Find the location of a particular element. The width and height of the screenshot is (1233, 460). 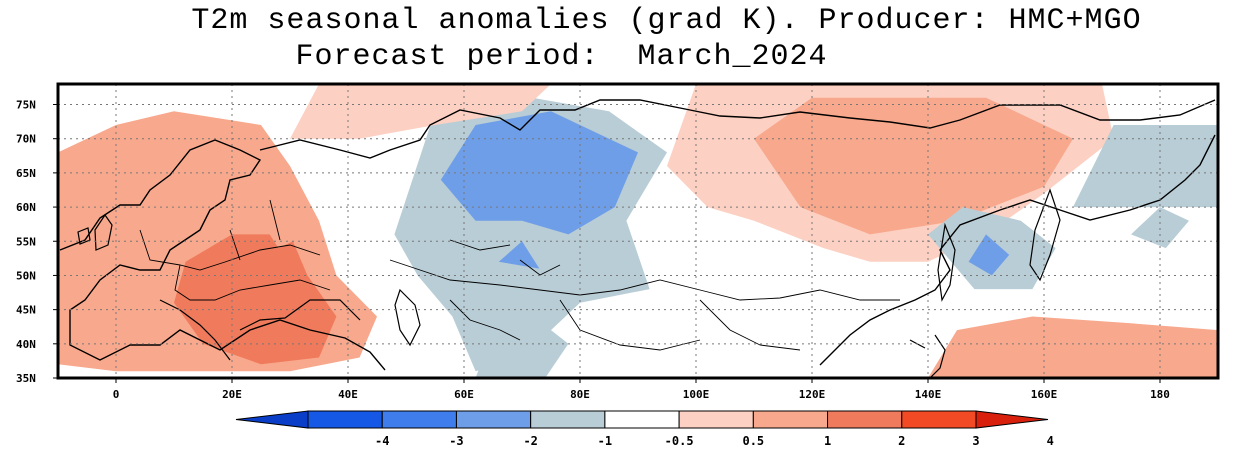

lon-tick-label: 120E is located at coordinates (812, 394).